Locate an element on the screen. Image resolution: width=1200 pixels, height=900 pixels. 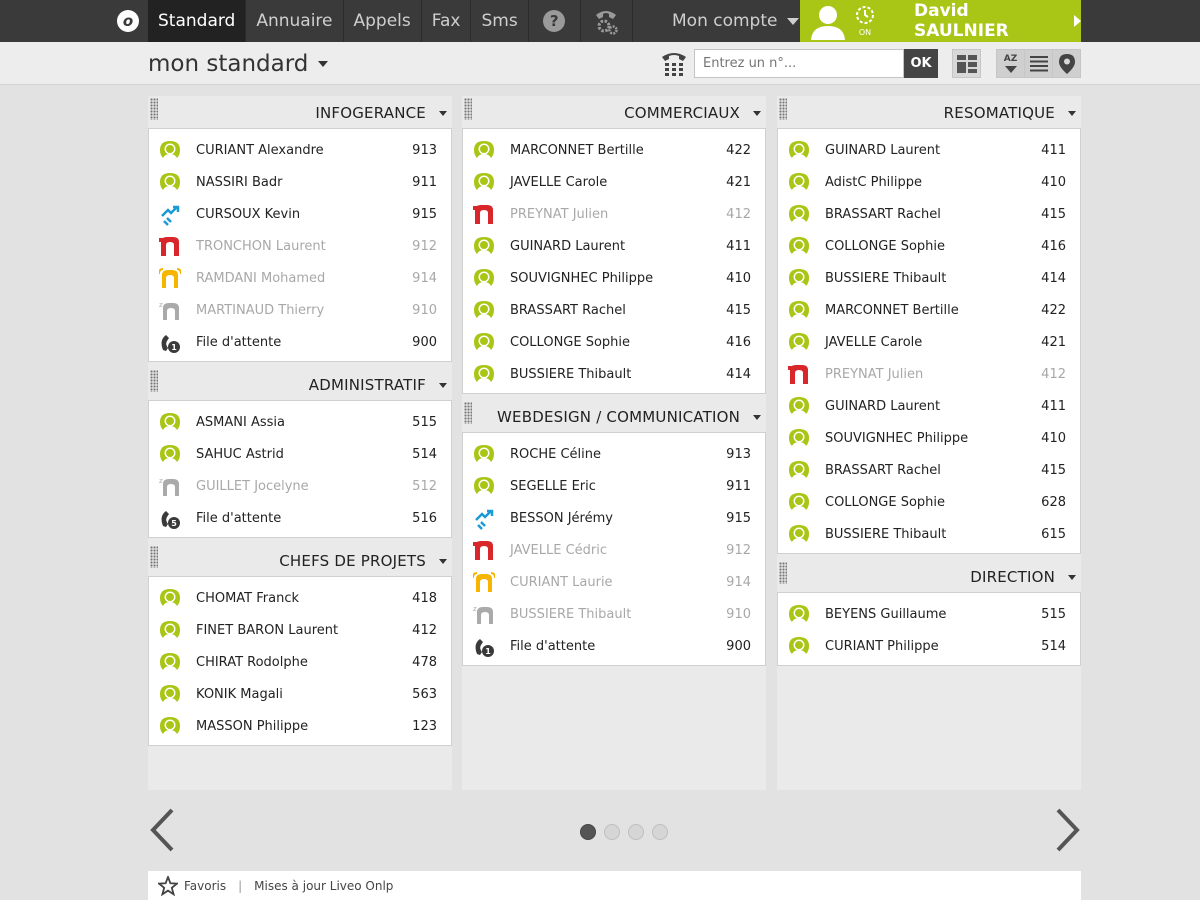
contact-row: CHOMAT Franck 418 is located at coordinates (300, 599).